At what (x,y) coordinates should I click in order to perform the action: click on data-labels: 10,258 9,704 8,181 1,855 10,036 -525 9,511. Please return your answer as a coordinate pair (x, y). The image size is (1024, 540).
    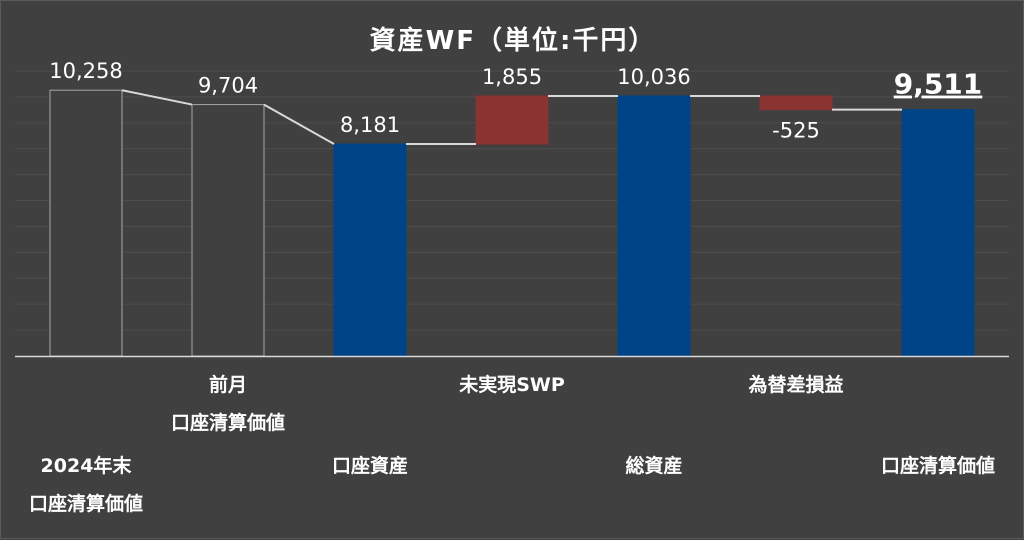
    Looking at the image, I should click on (515, 100).